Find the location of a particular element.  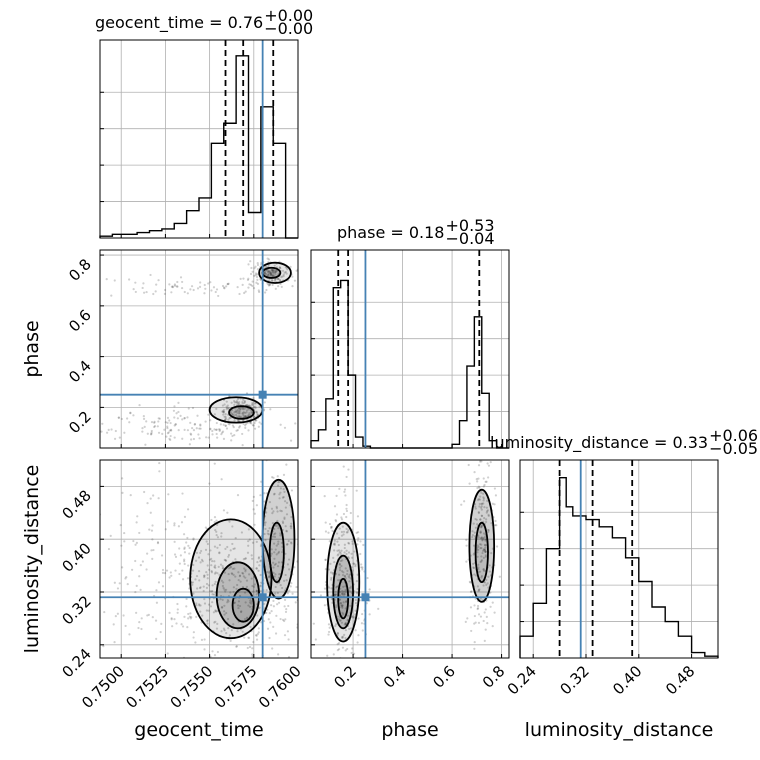

panel-geocent_time-phase is located at coordinates (199, 352).